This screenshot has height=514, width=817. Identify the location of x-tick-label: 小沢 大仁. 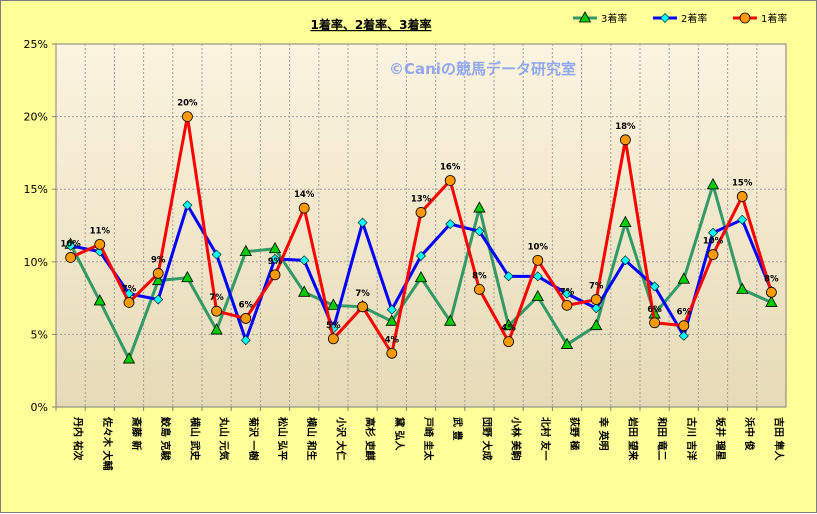
(340, 438).